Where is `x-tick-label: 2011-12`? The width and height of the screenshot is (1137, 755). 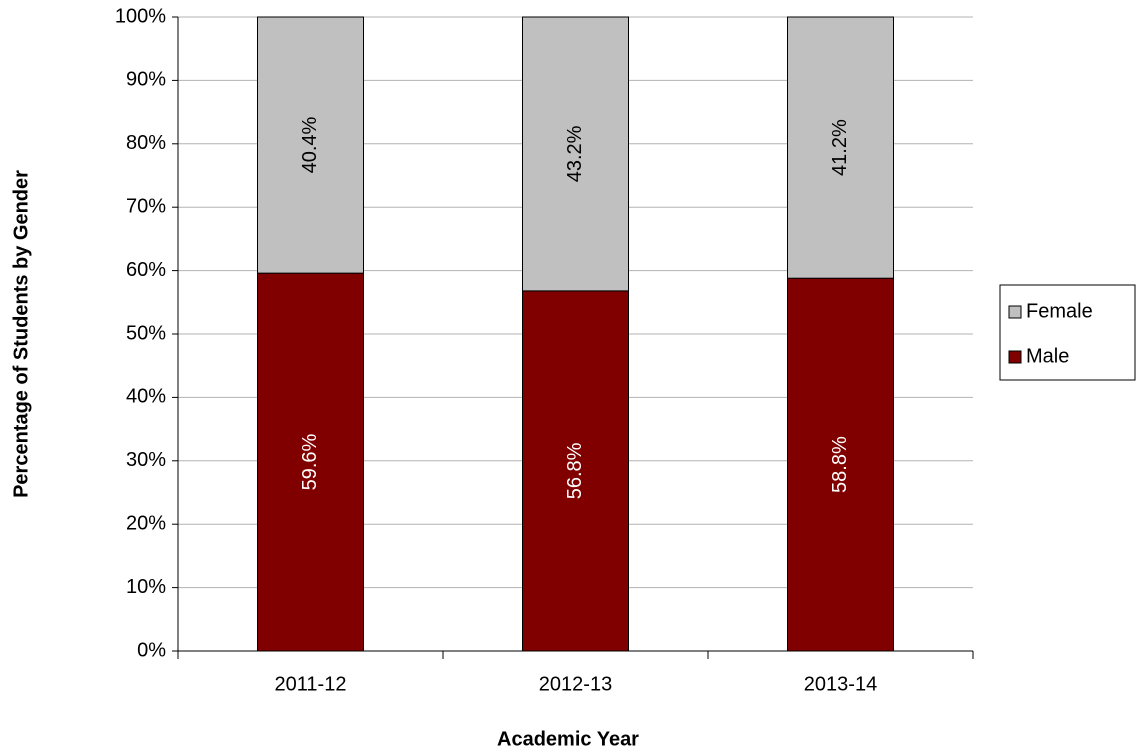 x-tick-label: 2011-12 is located at coordinates (311, 684).